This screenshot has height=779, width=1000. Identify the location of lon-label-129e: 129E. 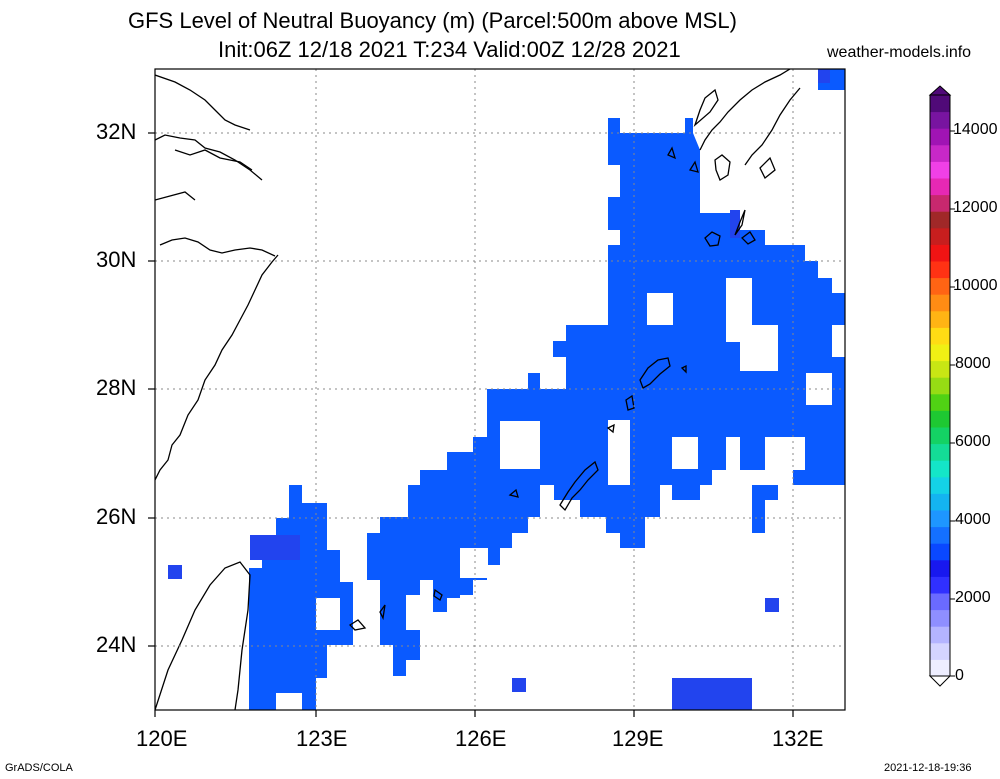
(638, 738).